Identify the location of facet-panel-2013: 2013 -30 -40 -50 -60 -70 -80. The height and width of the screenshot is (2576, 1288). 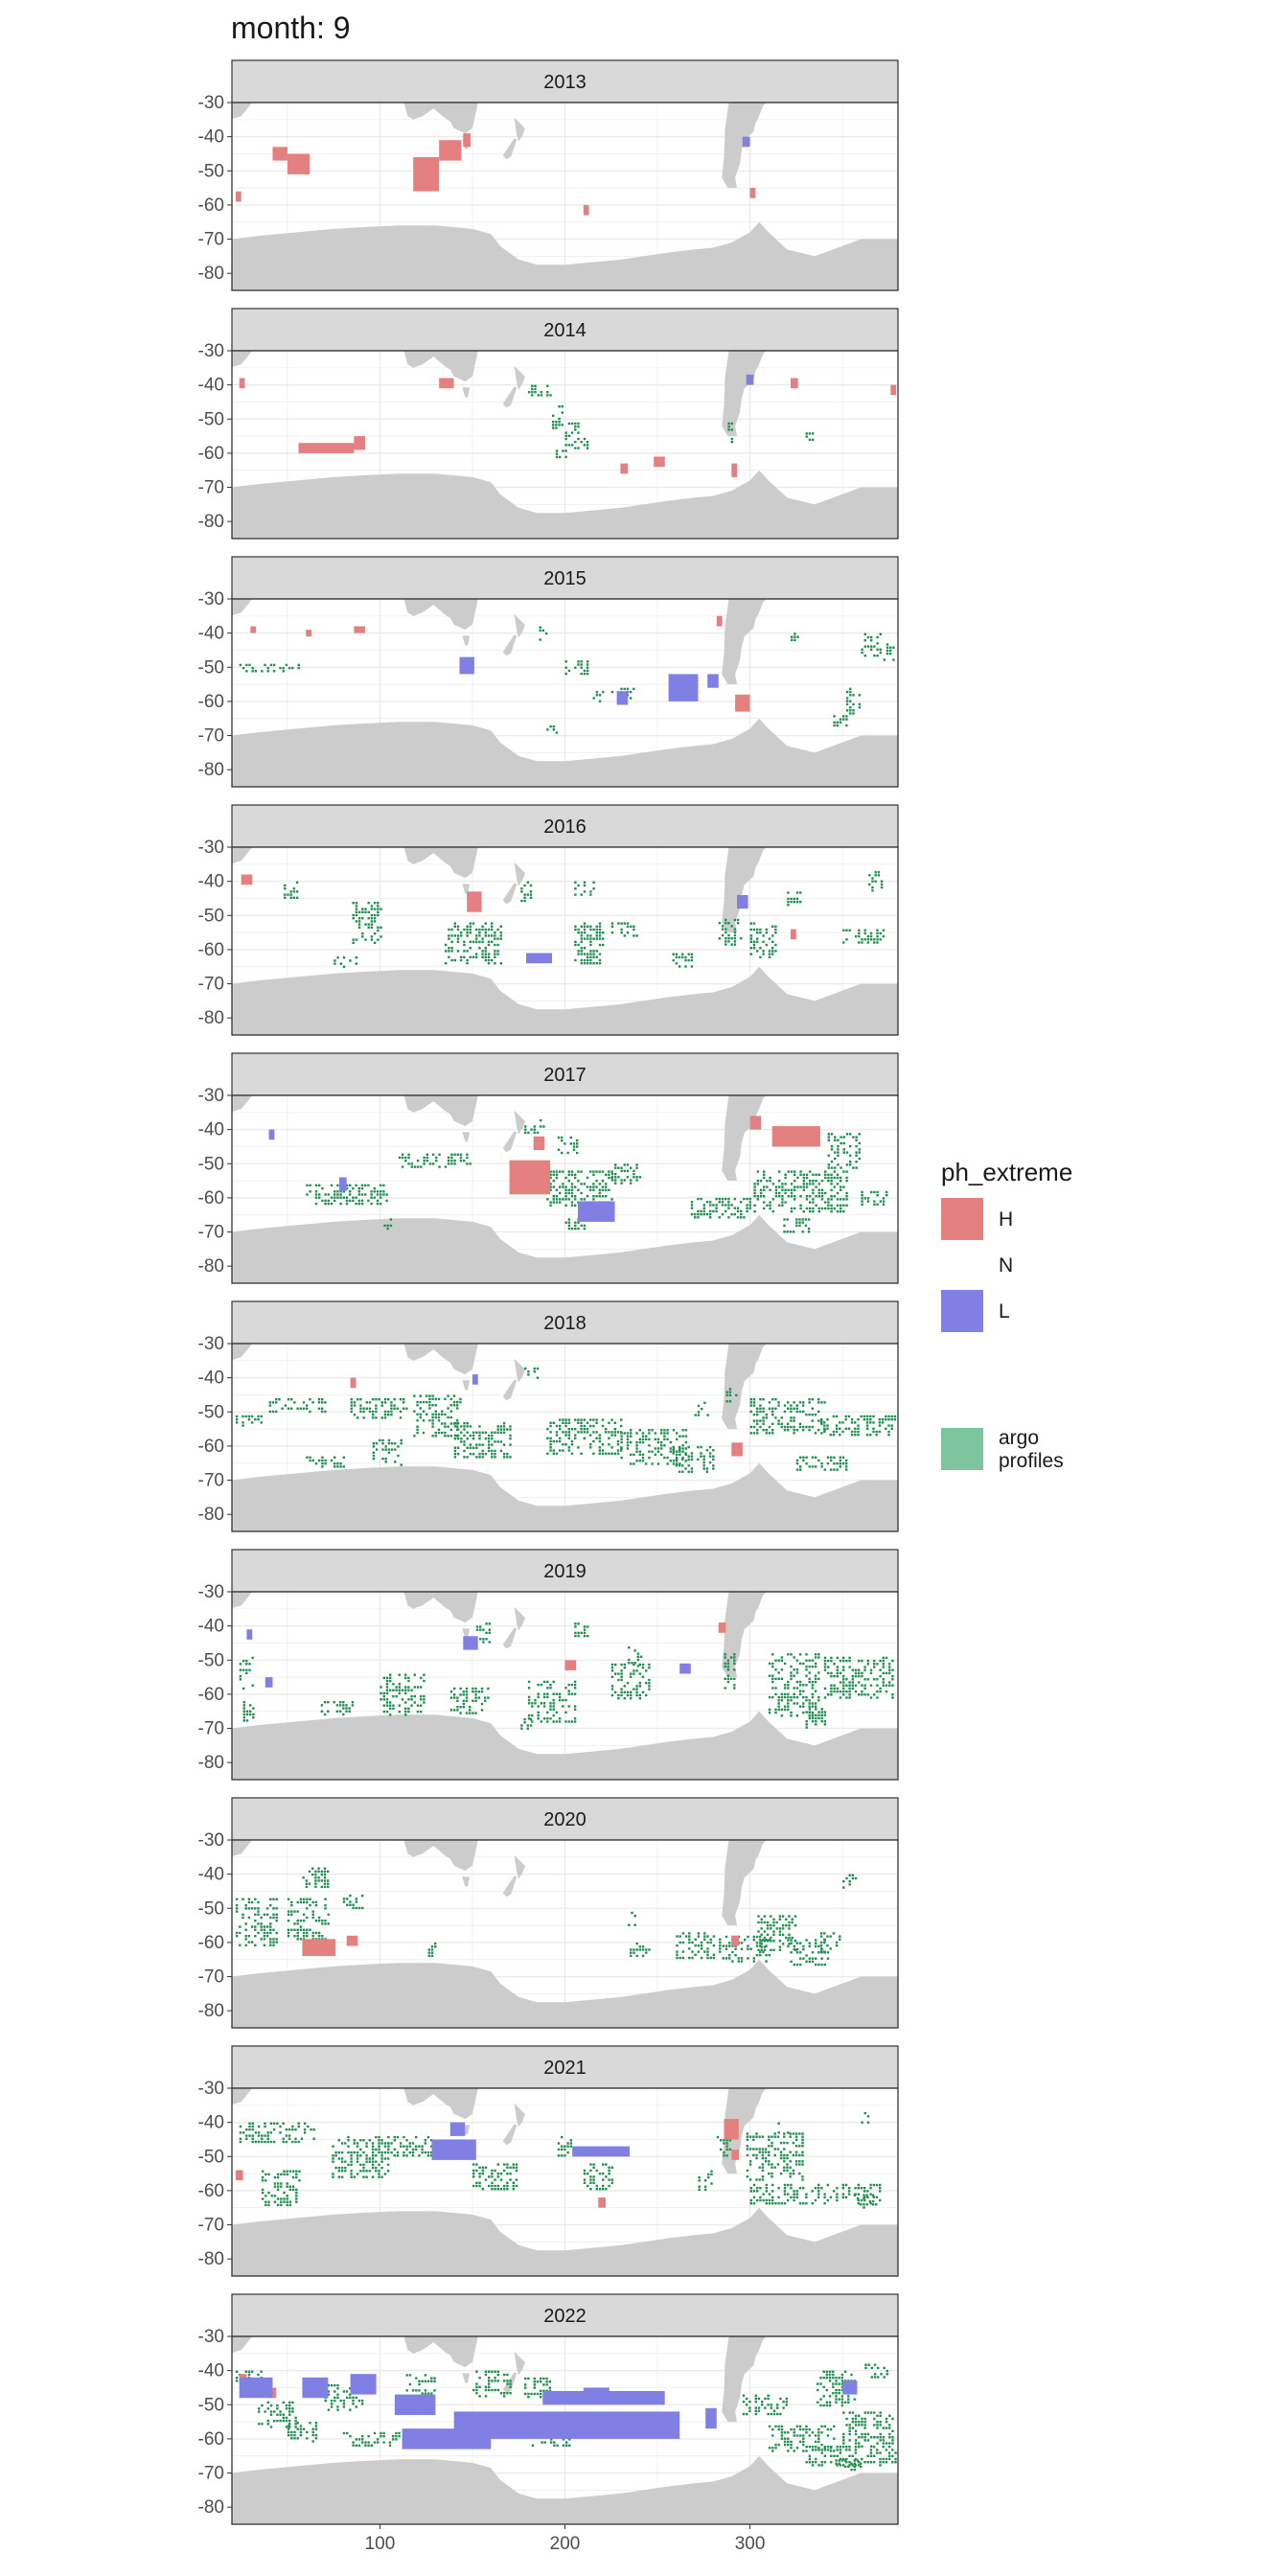
(548, 175).